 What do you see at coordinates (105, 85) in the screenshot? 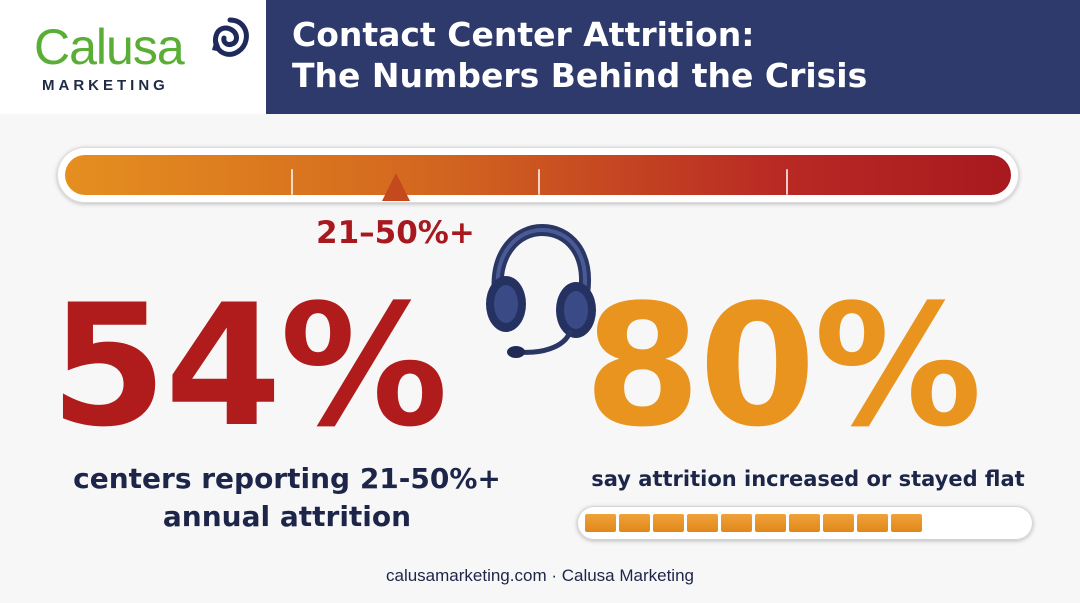
I see `logo-subtitle: MARKETING` at bounding box center [105, 85].